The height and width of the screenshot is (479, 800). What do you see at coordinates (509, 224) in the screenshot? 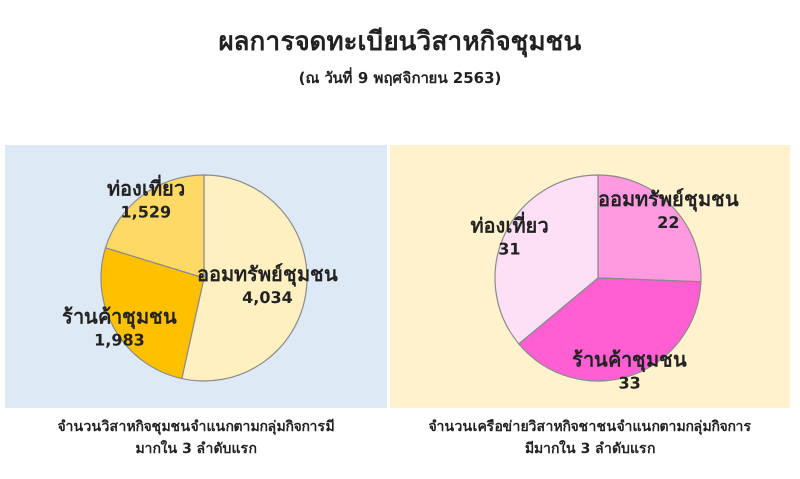
I see `slice-label: ท่องเที่ยว` at bounding box center [509, 224].